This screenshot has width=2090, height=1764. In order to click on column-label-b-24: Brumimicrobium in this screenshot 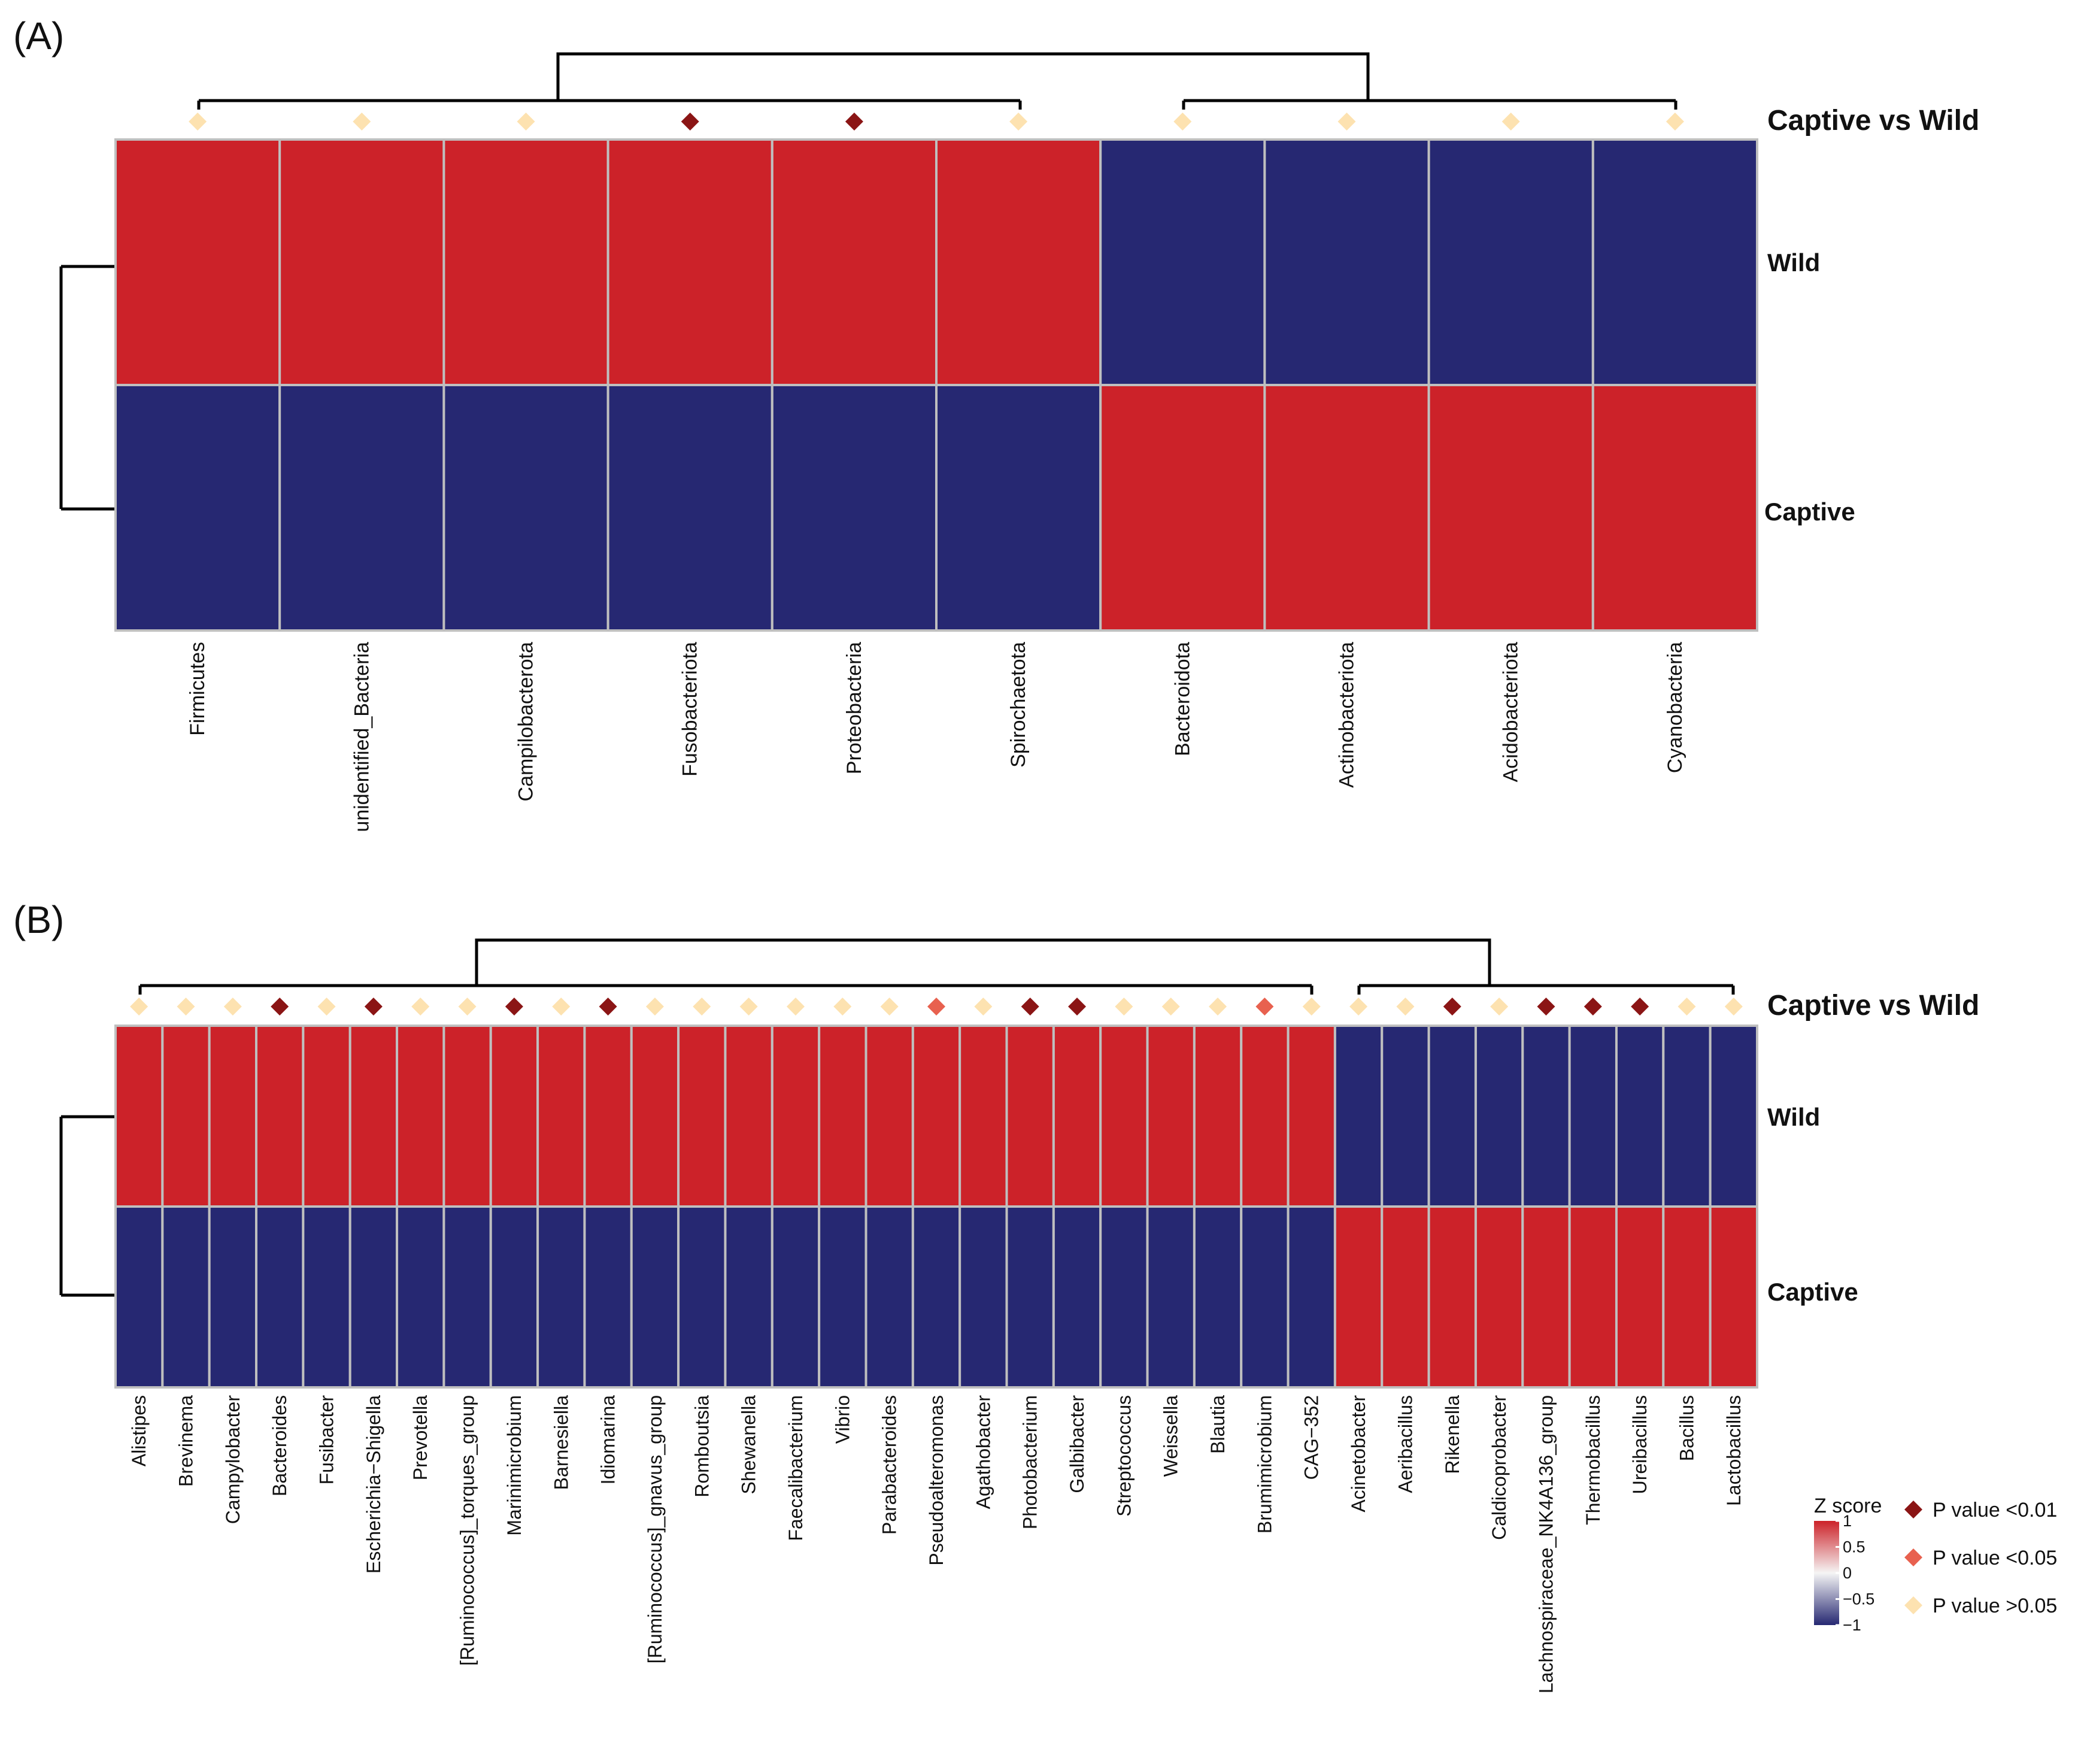, I will do `click(1264, 1464)`.